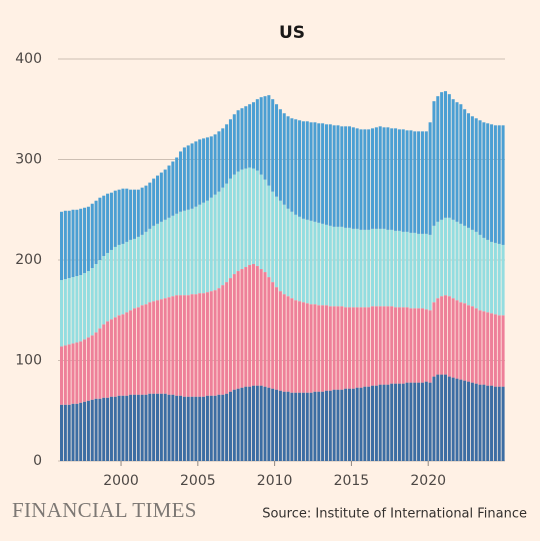  I want to click on x-tick-label: 2000, so click(121, 481).